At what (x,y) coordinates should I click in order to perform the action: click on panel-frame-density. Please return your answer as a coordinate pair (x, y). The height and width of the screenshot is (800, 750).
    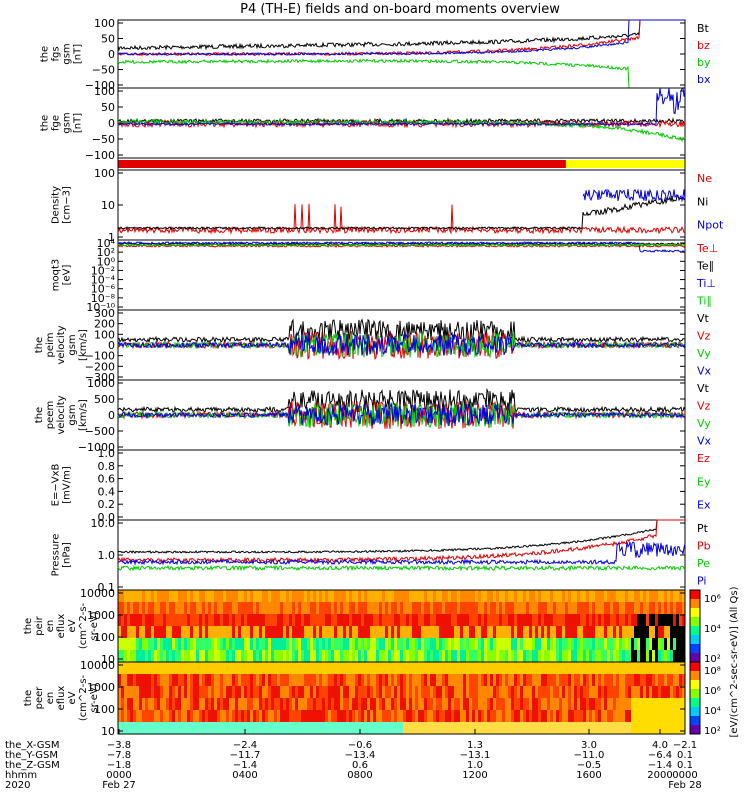
    Looking at the image, I should click on (401, 205).